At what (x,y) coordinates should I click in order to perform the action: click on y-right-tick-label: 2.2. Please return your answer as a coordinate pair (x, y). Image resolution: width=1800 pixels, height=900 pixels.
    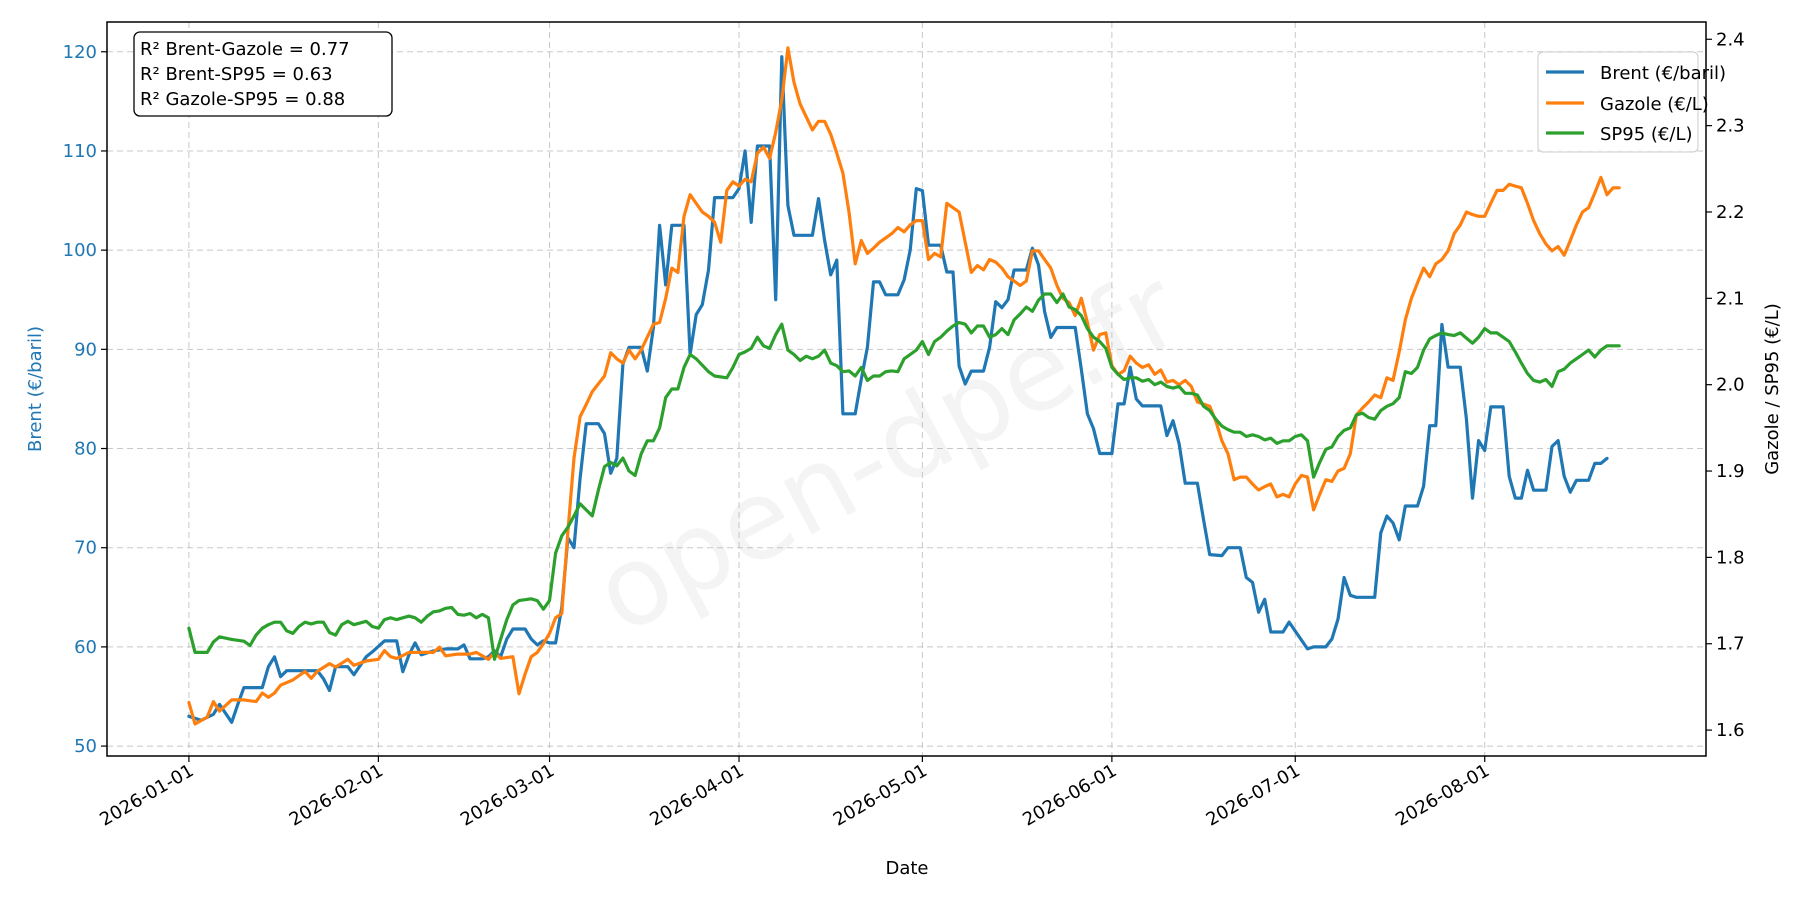
    Looking at the image, I should click on (1730, 212).